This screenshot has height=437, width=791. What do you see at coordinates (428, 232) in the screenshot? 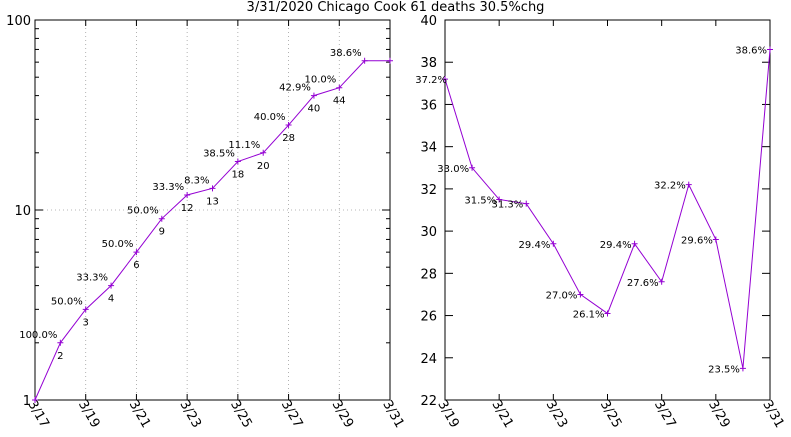
I see `y-tick-label: 30` at bounding box center [428, 232].